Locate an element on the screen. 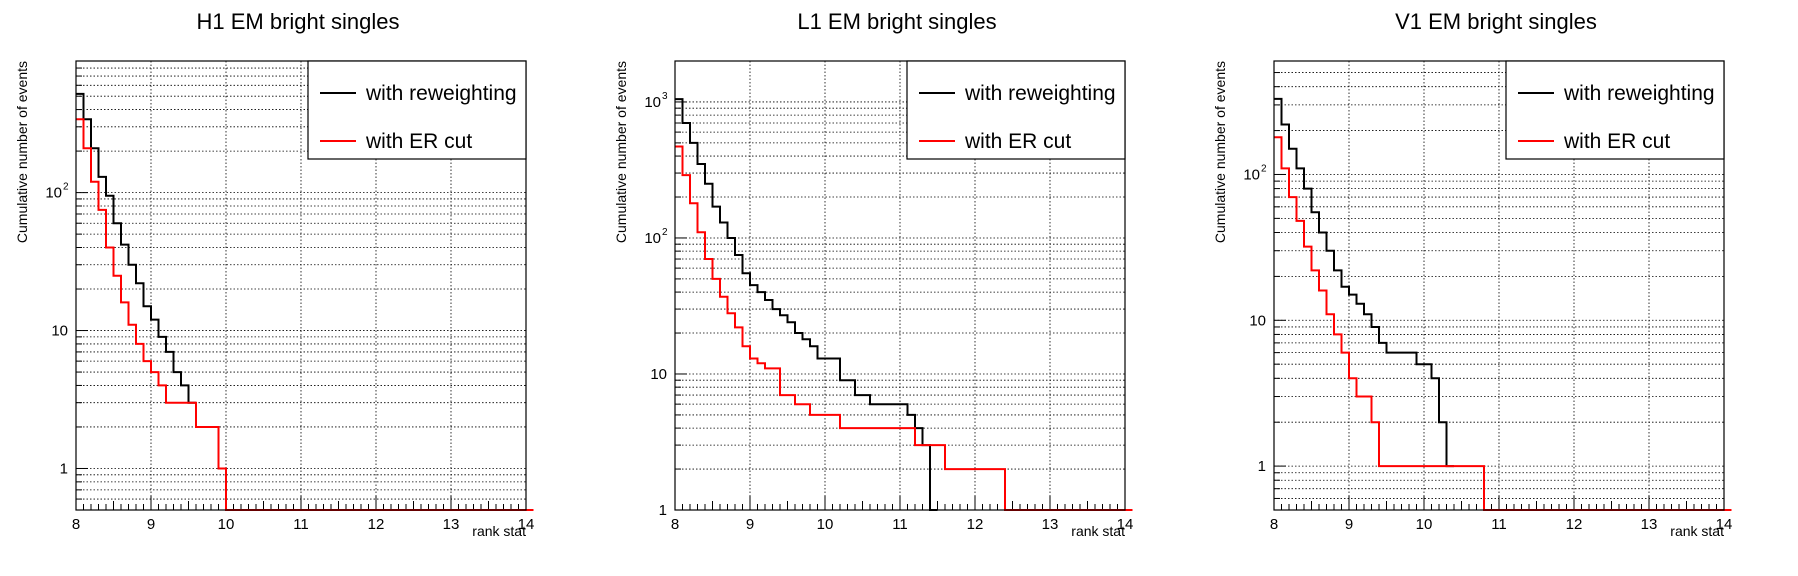 Image resolution: width=1798 pixels, height=576 pixels. chart-title: H1 EM bright singles is located at coordinates (298, 21).